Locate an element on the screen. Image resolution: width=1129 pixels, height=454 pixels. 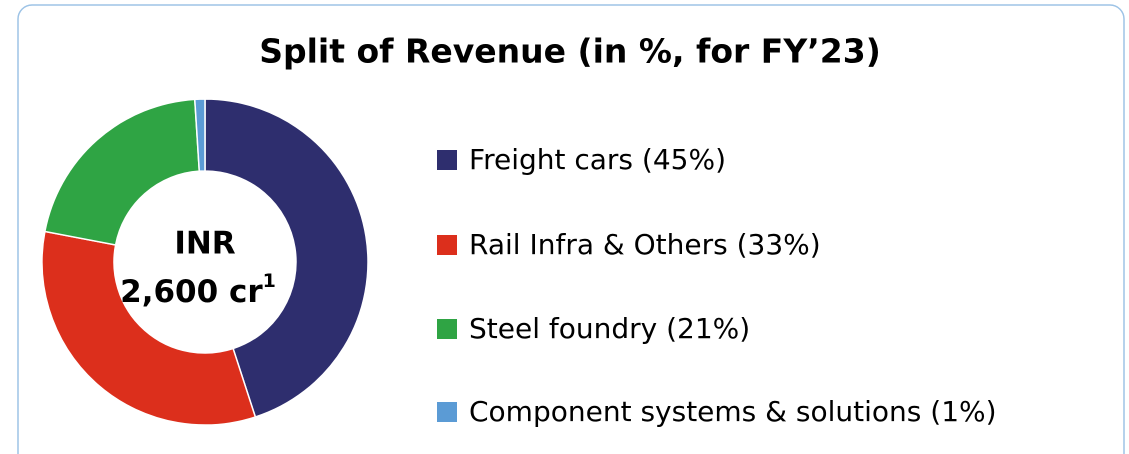
center-label: 2,600 cr1 is located at coordinates (198, 290).